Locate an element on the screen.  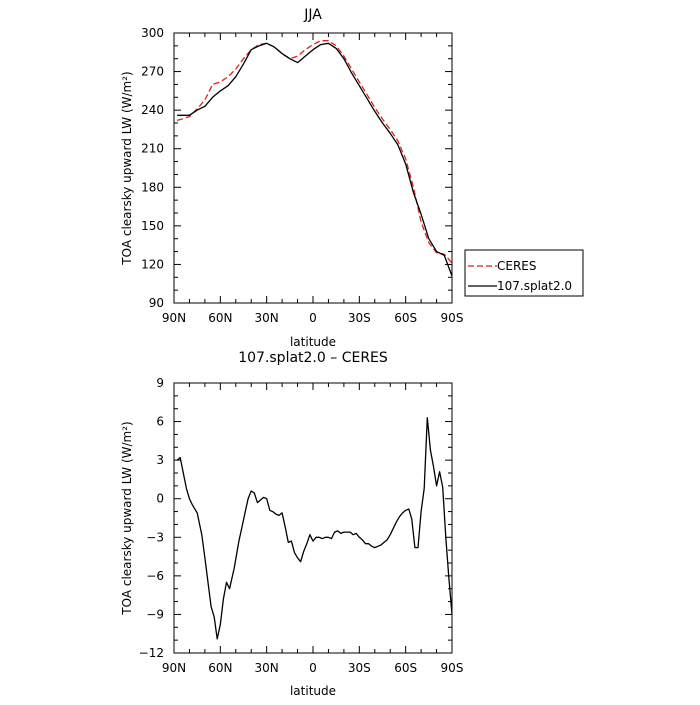
y-tick-label: 240 is located at coordinates (152, 110).